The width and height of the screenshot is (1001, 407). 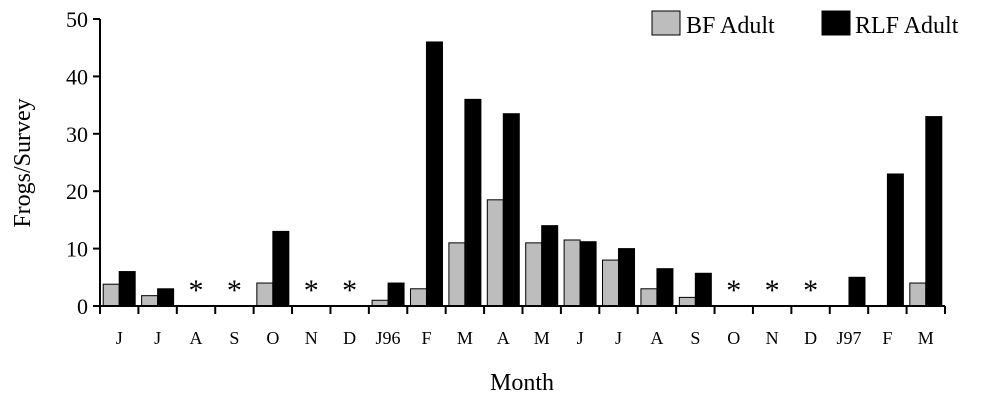 What do you see at coordinates (119, 338) in the screenshot?
I see `x-tick-label-0: J` at bounding box center [119, 338].